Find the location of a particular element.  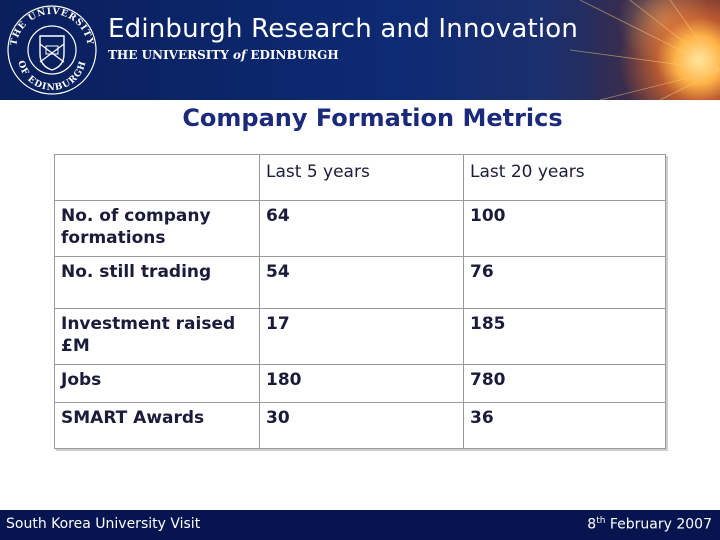

seal-text-bottom: OF EDINBURGH is located at coordinates (51, 76).